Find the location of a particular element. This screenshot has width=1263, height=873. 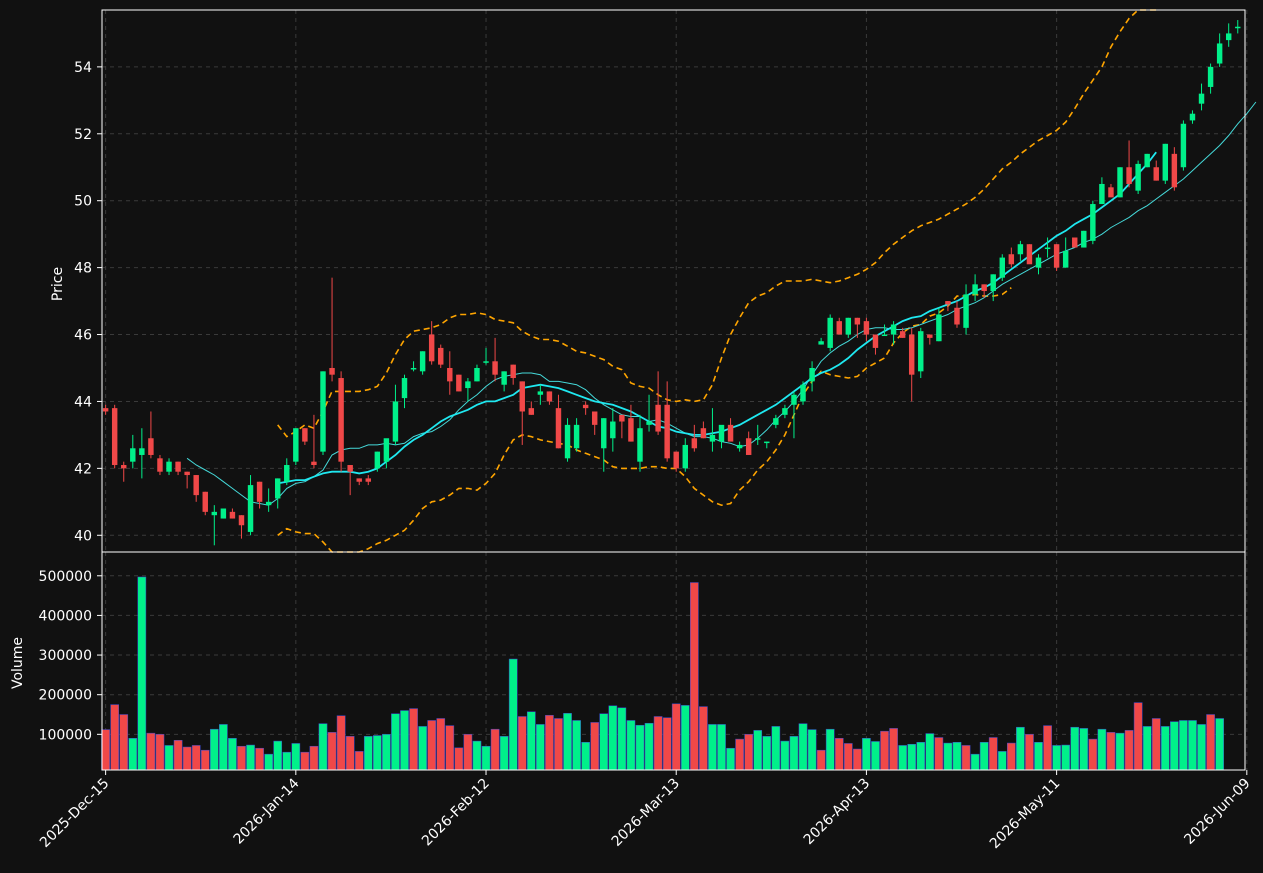

volume-y-tick-label: 500000 is located at coordinates (65, 577).